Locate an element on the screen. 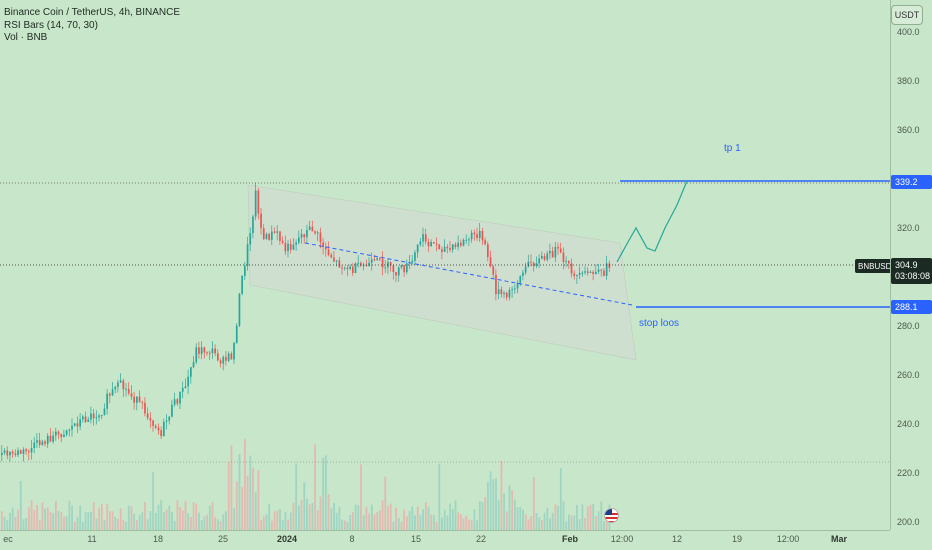 The height and width of the screenshot is (550, 932). time-tick: Mar is located at coordinates (839, 539).